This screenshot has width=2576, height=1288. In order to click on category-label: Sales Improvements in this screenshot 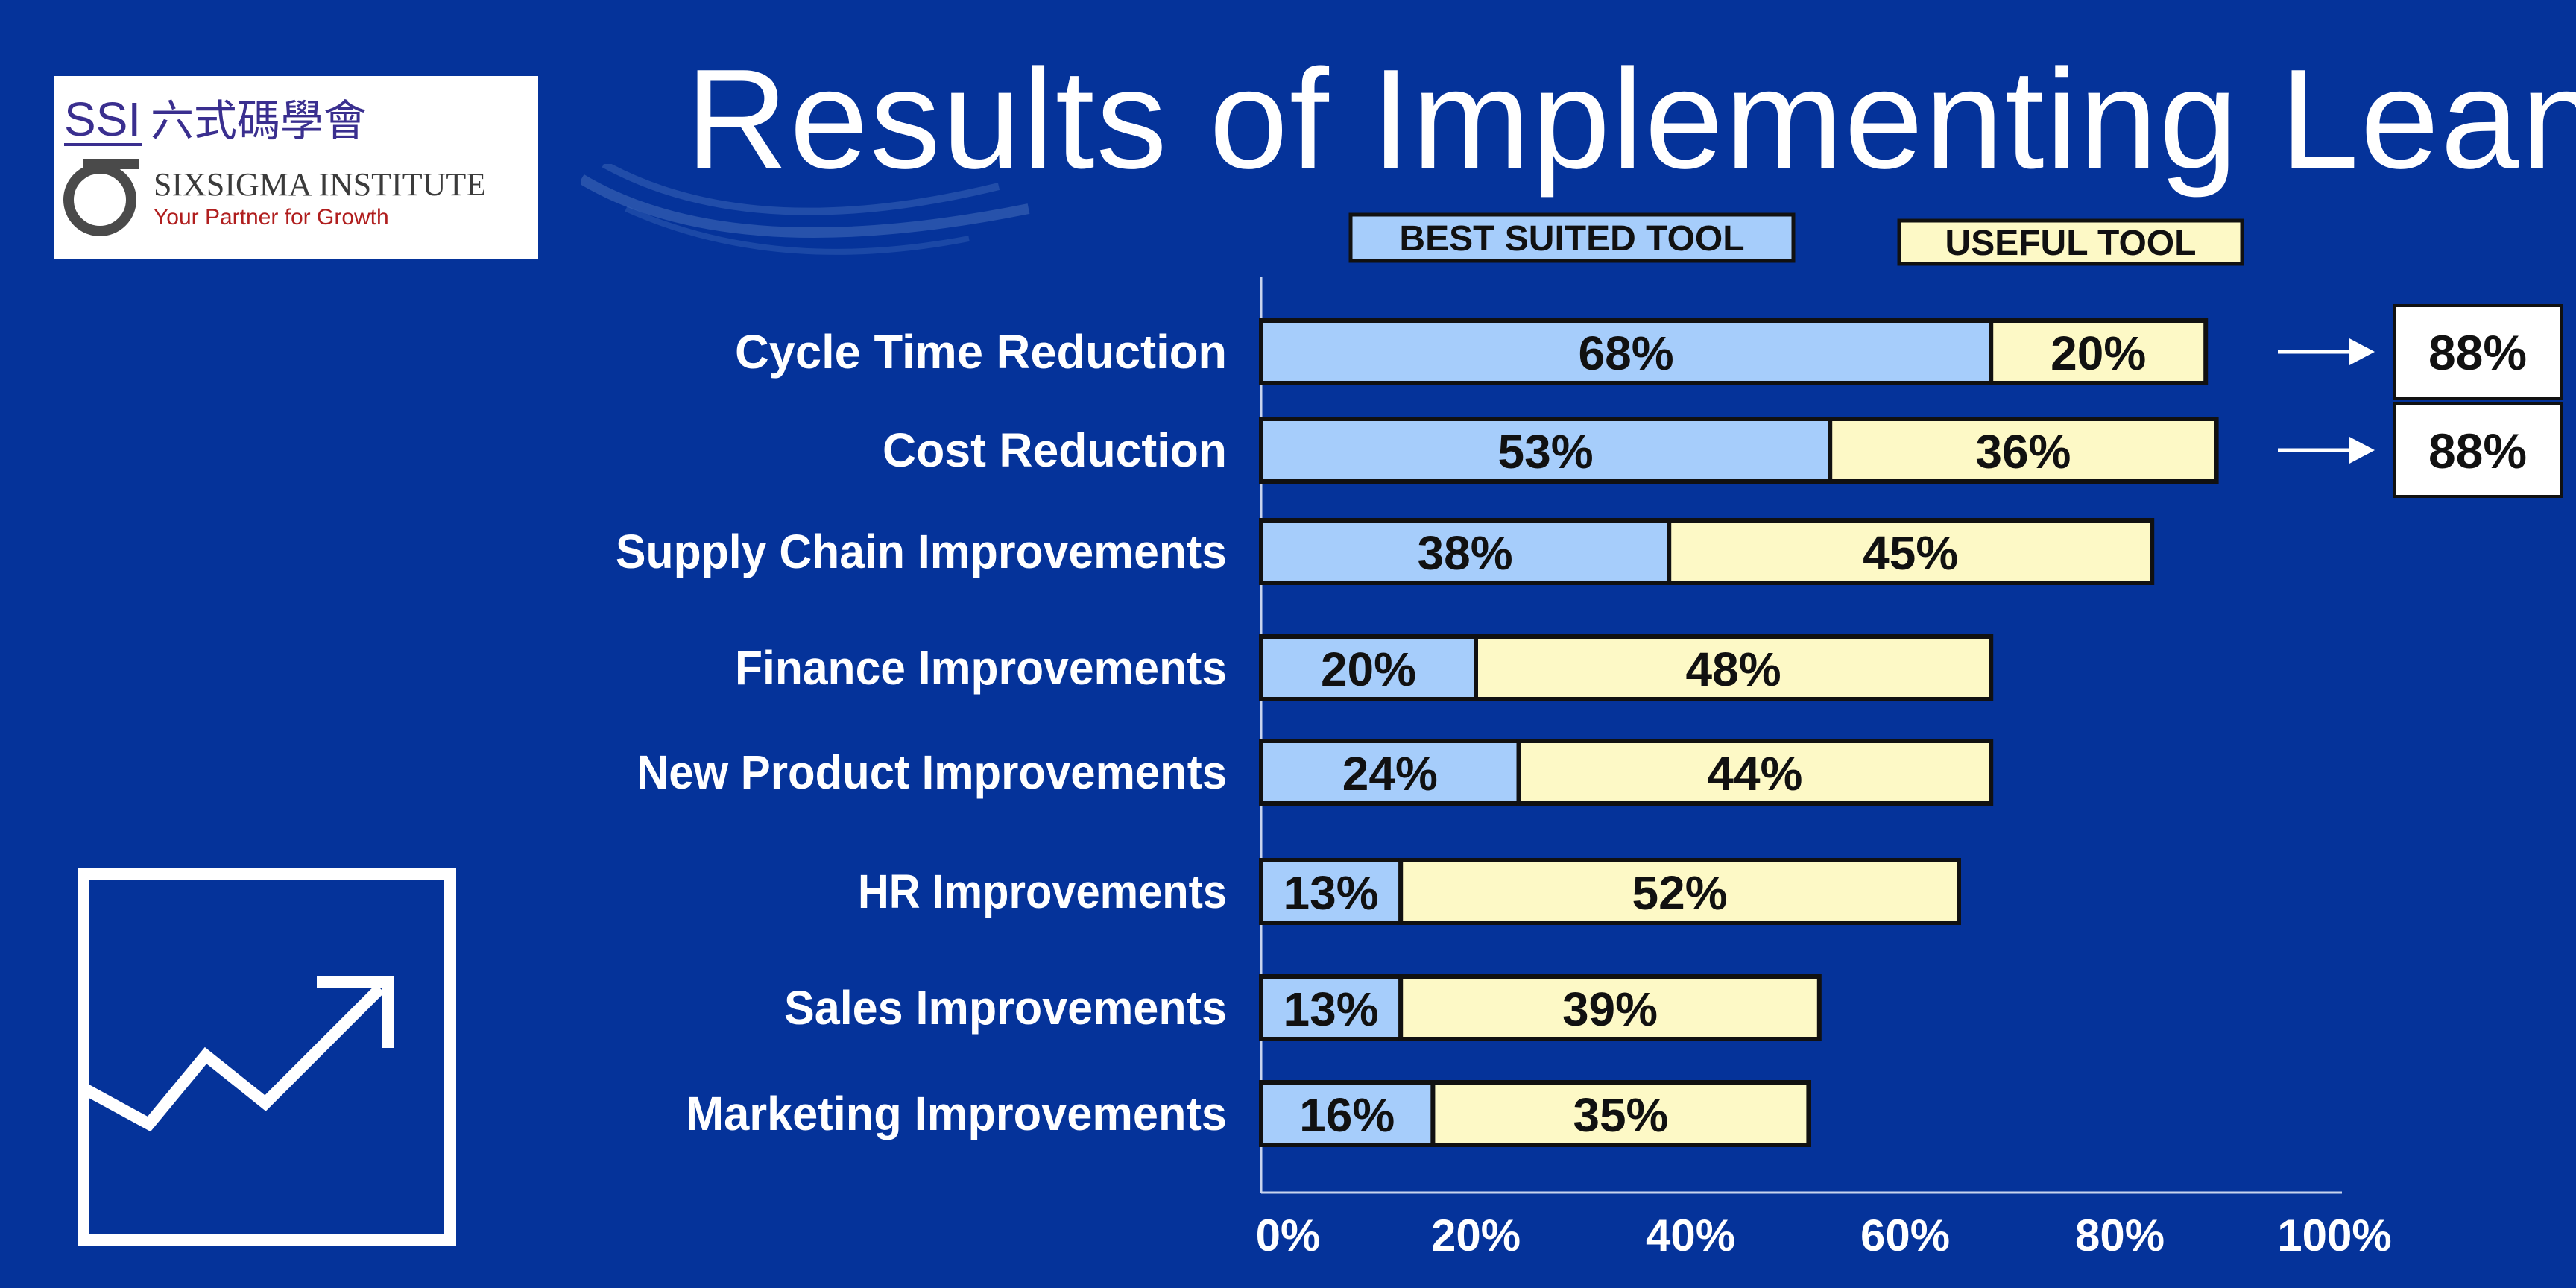, I will do `click(1005, 1008)`.